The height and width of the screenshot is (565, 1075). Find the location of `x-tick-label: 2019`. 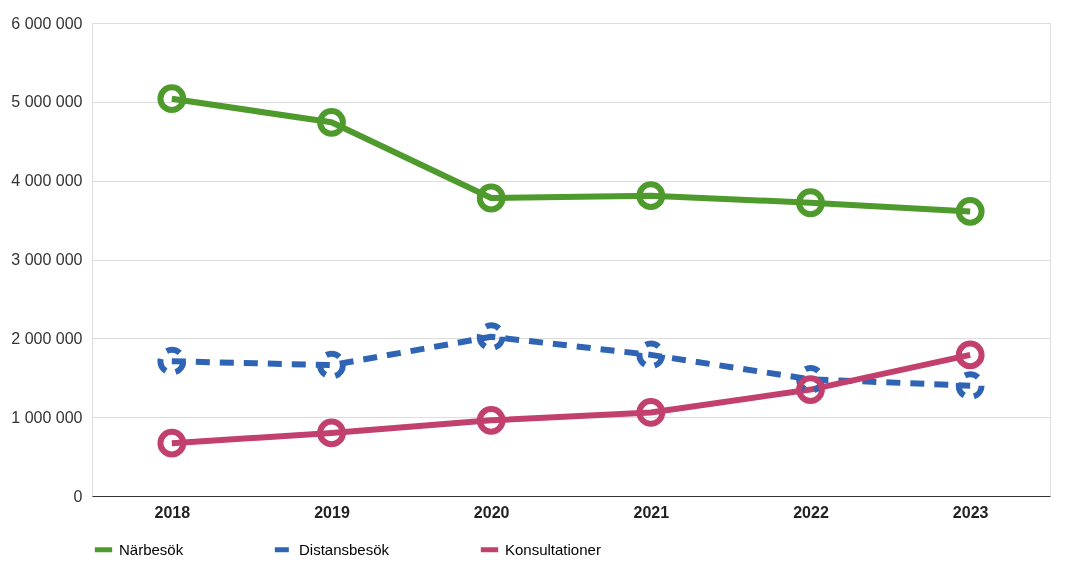

x-tick-label: 2019 is located at coordinates (332, 512).